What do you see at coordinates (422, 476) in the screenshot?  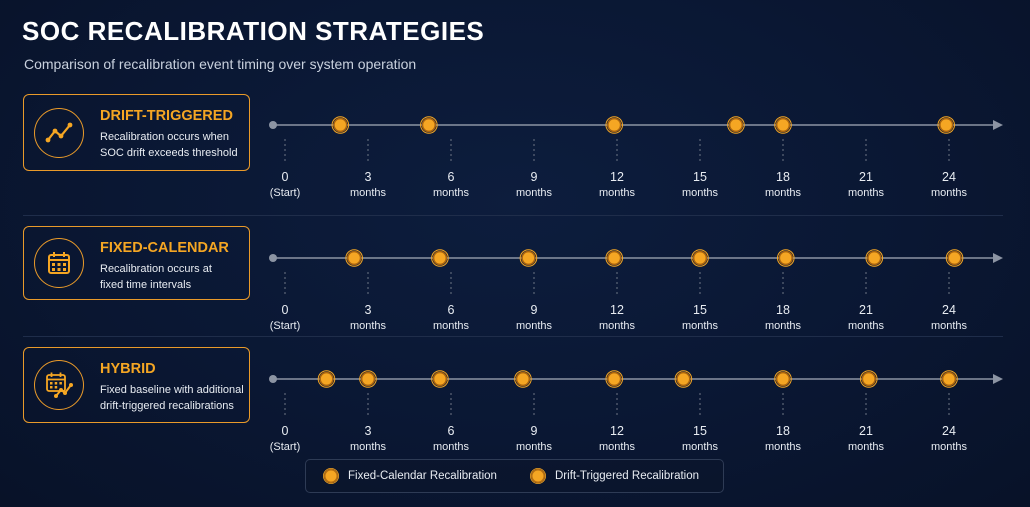 I see `legend-label: Fixed-Calendar Recalibration` at bounding box center [422, 476].